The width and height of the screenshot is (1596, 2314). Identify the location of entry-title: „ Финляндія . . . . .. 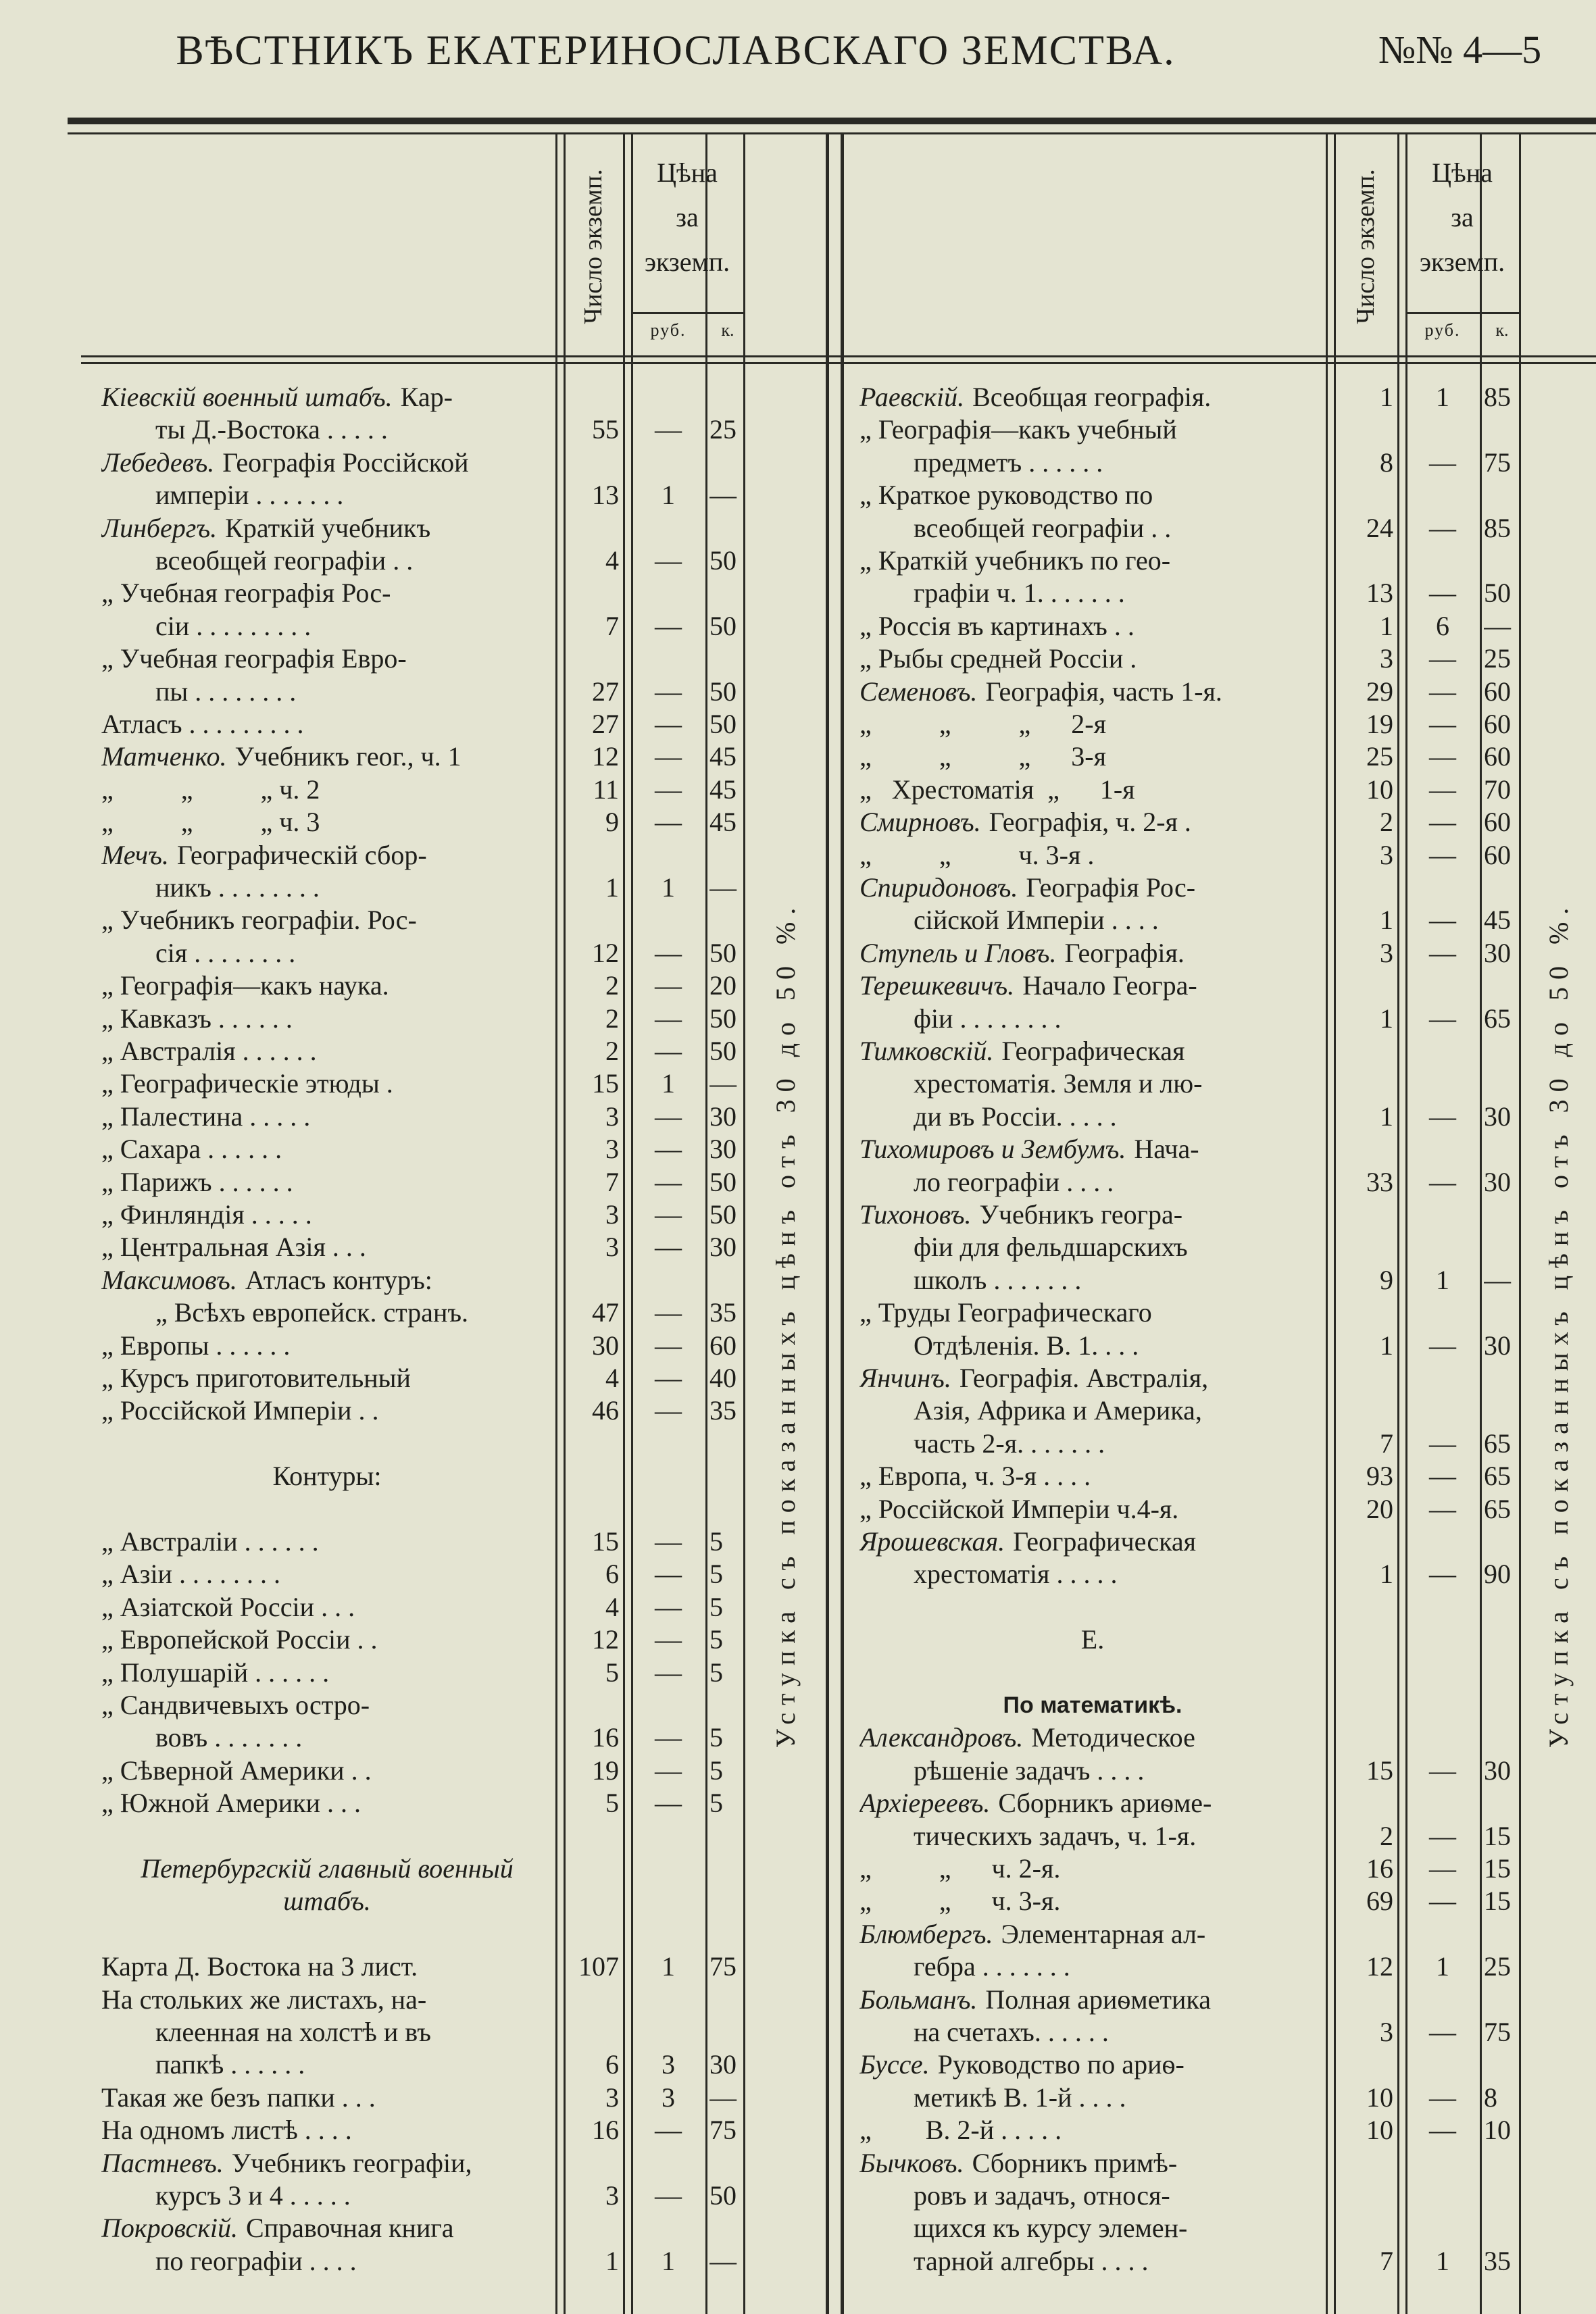
(206, 1215).